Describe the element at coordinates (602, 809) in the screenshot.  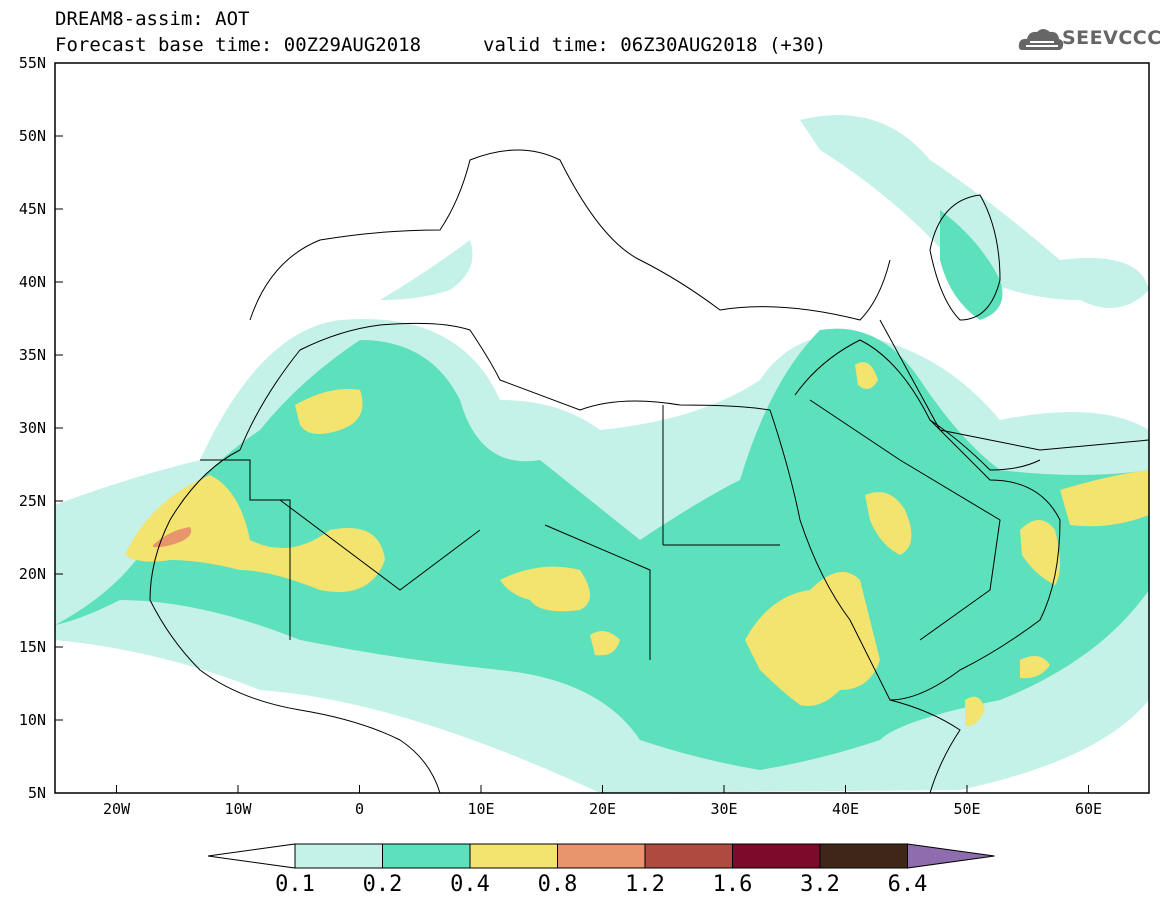
I see `lon-label: 20E` at that location.